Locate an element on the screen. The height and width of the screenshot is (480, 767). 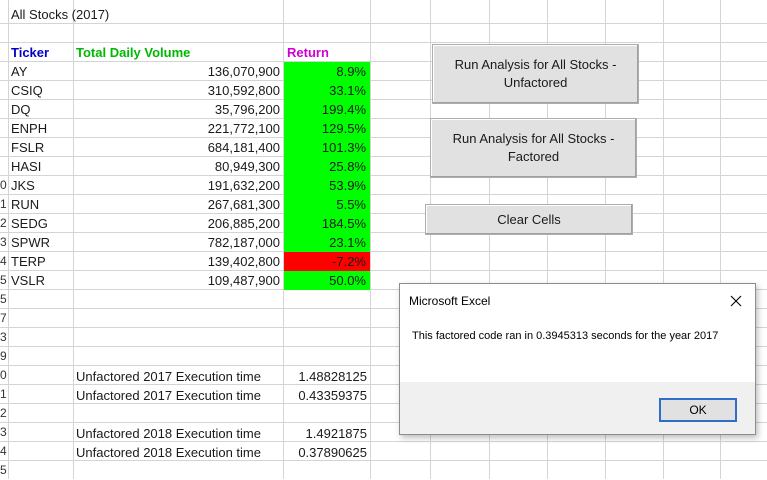
run-analysis-factored-button: Run Analysis for All Stocks - Factored is located at coordinates (533, 148).